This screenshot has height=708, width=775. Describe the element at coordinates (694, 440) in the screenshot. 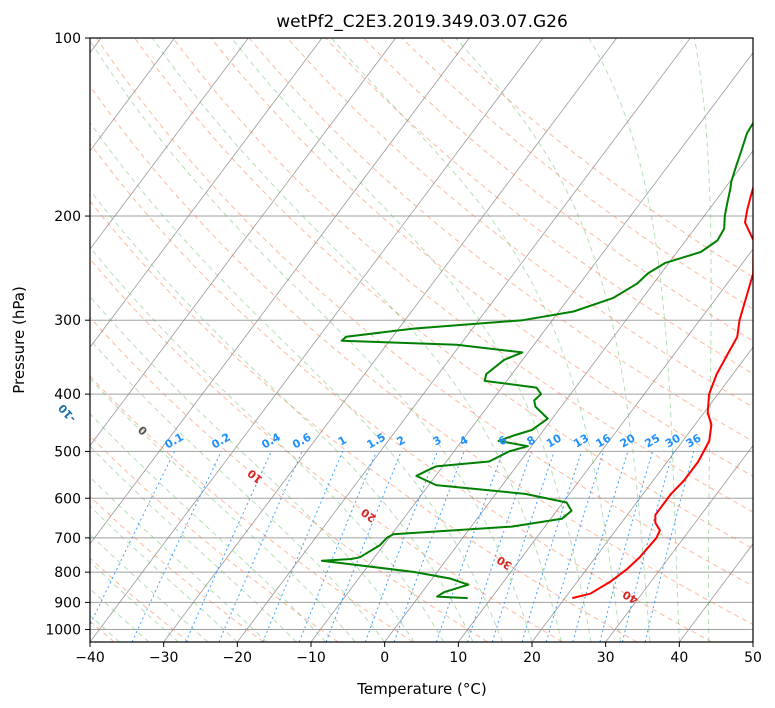

I see `mixing-ratio-label: 36` at that location.